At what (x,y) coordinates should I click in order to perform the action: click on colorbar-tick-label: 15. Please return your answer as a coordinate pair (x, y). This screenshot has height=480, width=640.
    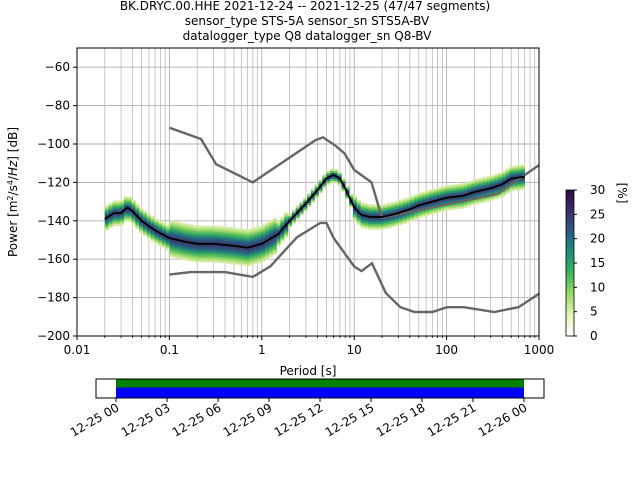
    Looking at the image, I should click on (597, 263).